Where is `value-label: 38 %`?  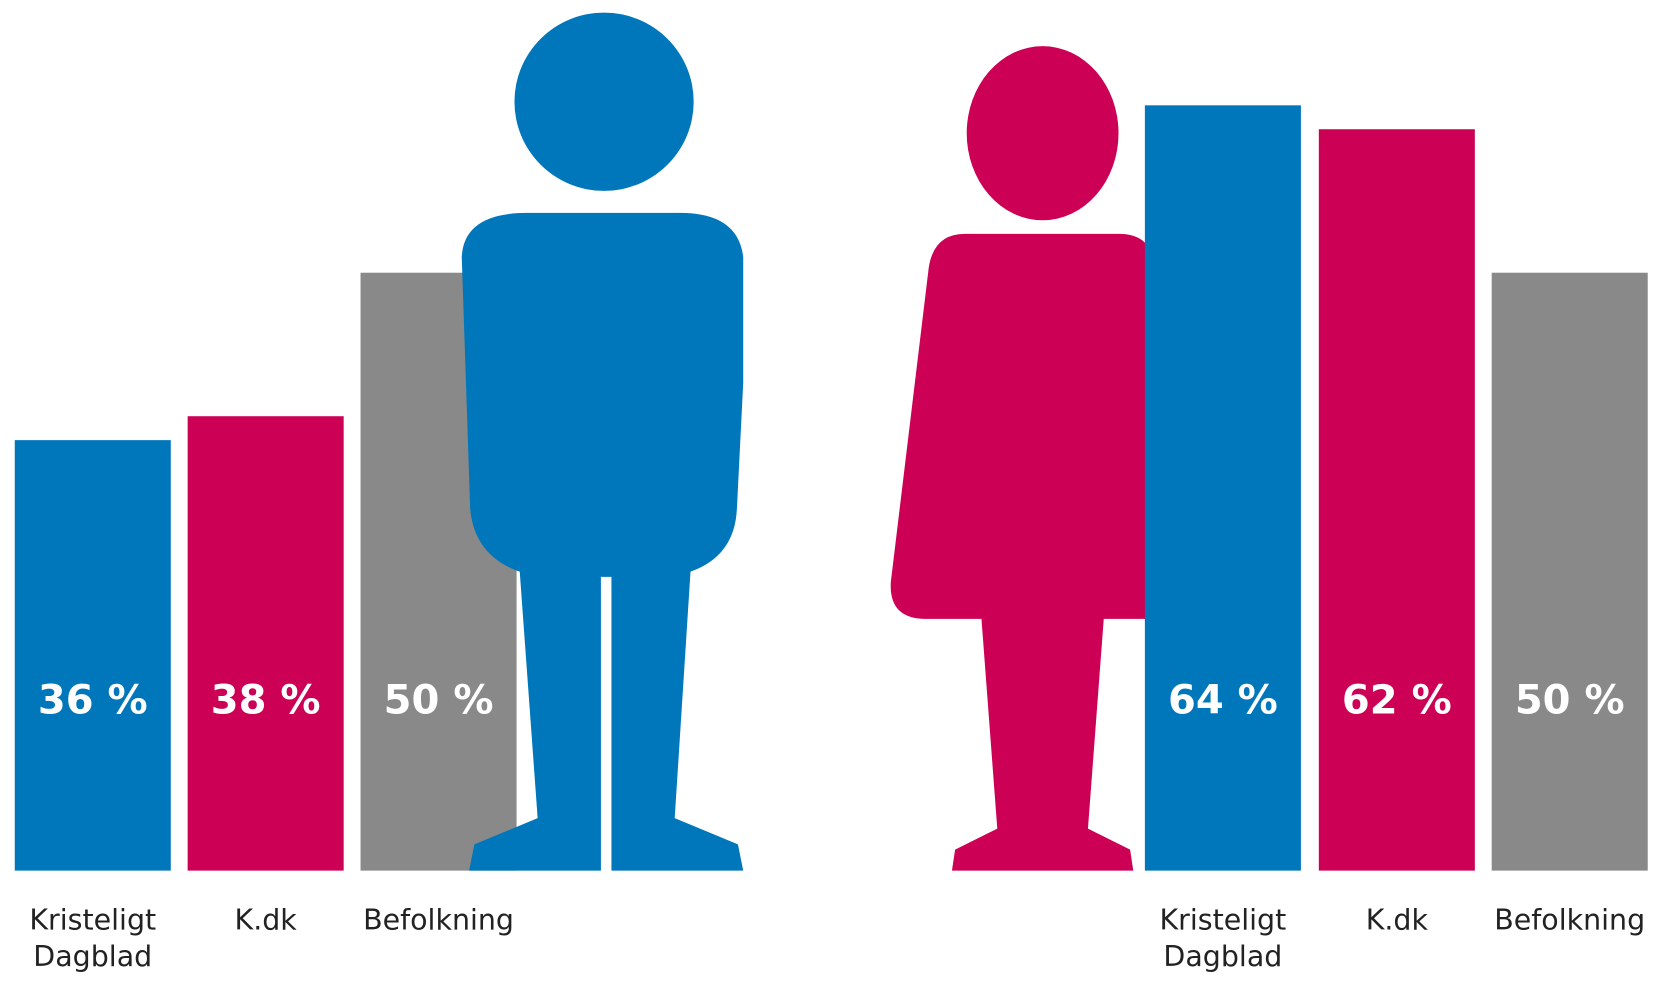 value-label: 38 % is located at coordinates (266, 700).